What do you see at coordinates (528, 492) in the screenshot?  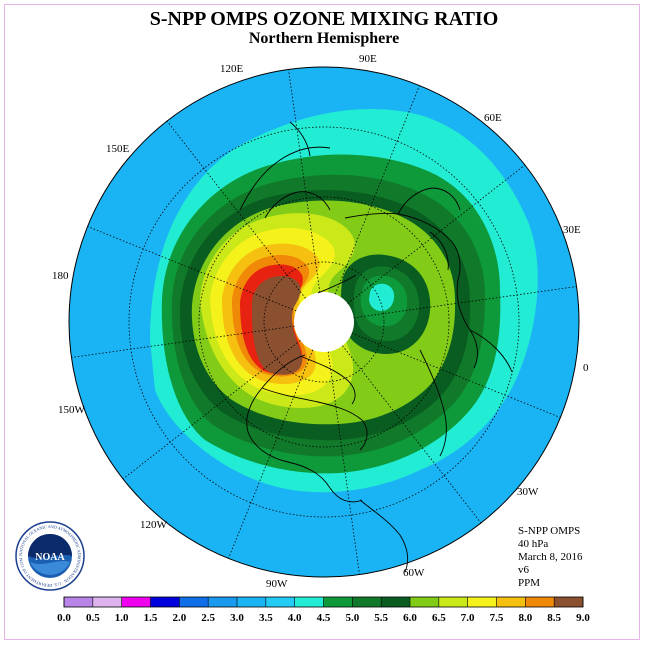 I see `lon-label-30w: 30W` at bounding box center [528, 492].